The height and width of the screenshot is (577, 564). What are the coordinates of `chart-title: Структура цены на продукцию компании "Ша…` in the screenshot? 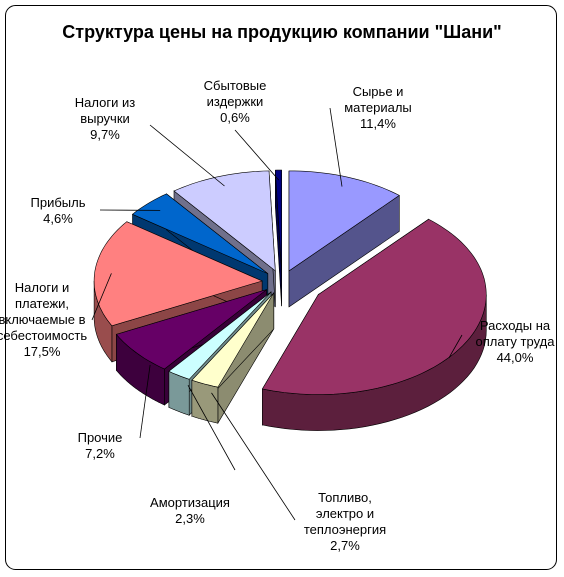 It's located at (282, 32).